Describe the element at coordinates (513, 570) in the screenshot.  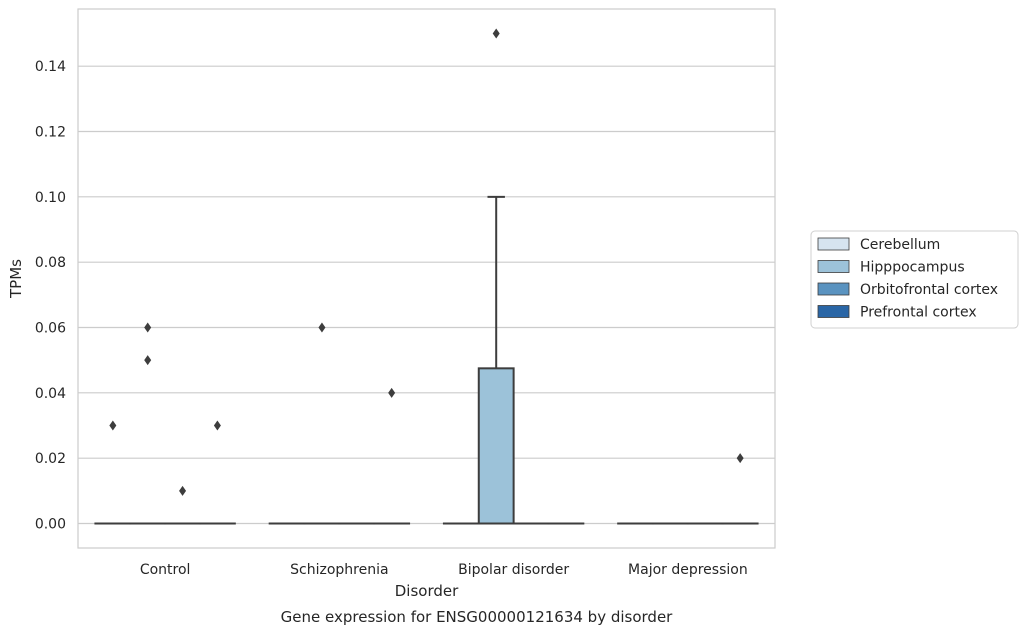
I see `x-tick-label: Bipolar disorder` at that location.